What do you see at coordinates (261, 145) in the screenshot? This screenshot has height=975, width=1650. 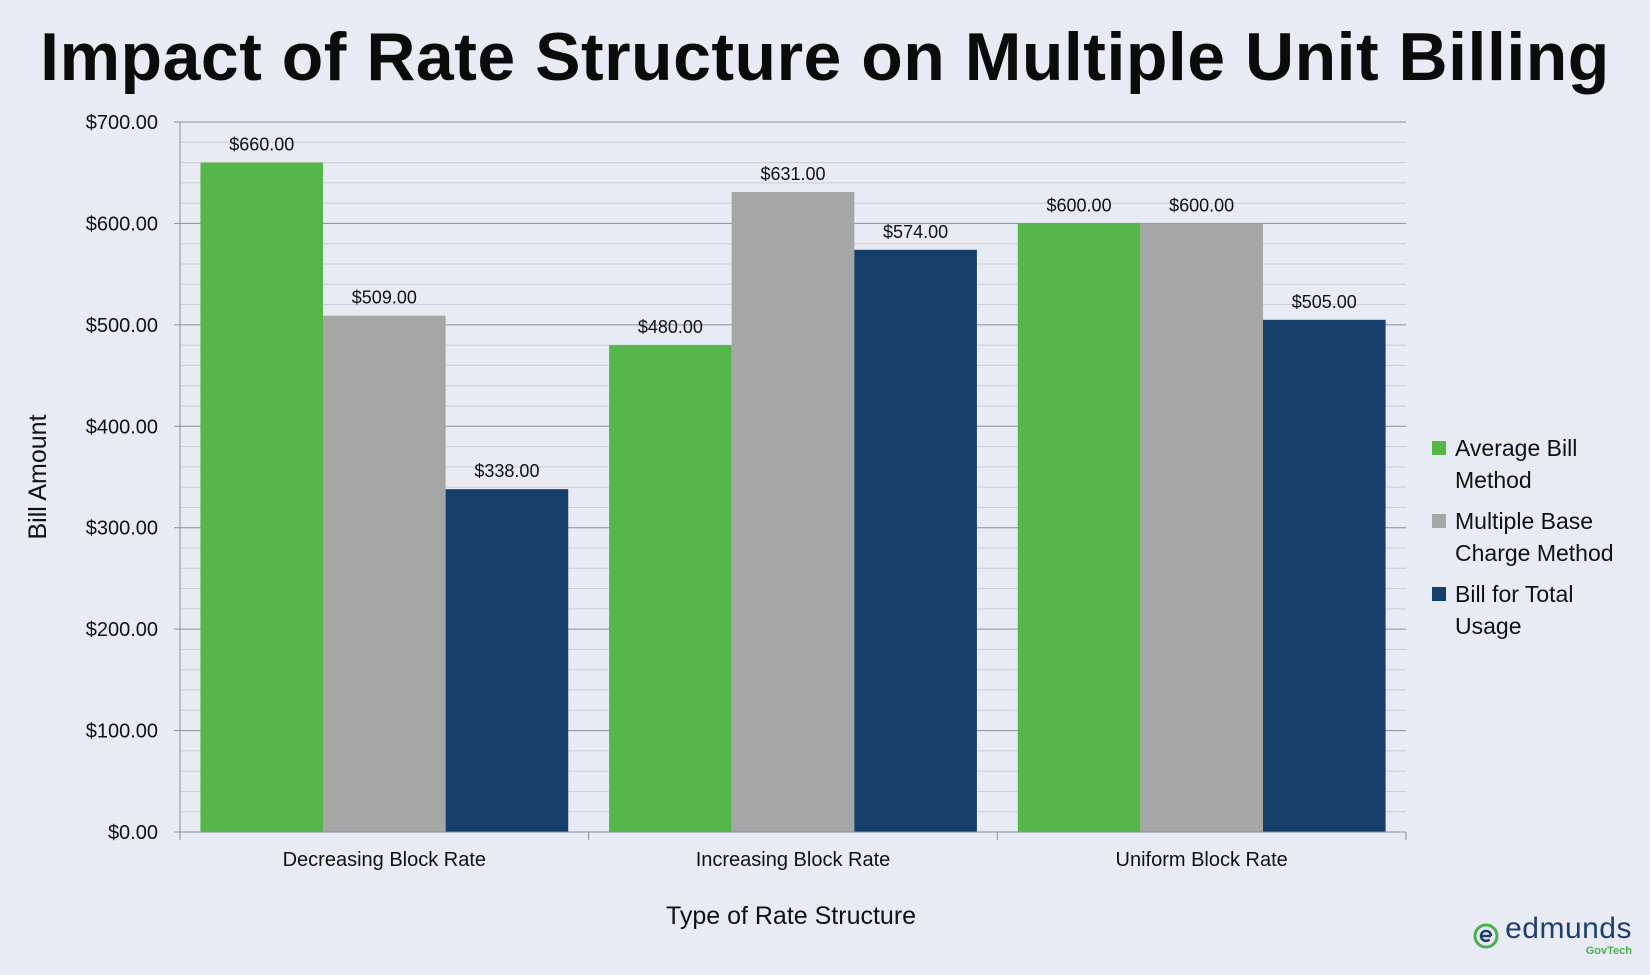 I see `data-label: $660.00` at bounding box center [261, 145].